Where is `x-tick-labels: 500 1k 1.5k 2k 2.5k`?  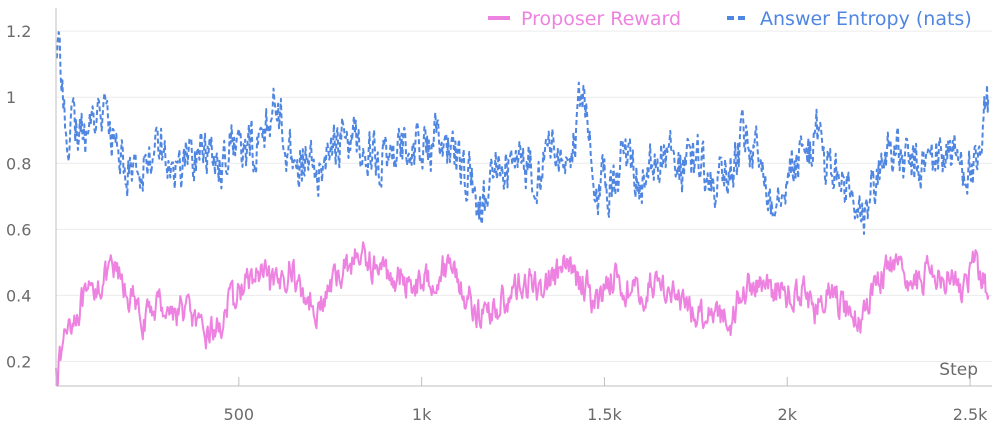 x-tick-labels: 500 1k 1.5k 2k 2.5k is located at coordinates (606, 414).